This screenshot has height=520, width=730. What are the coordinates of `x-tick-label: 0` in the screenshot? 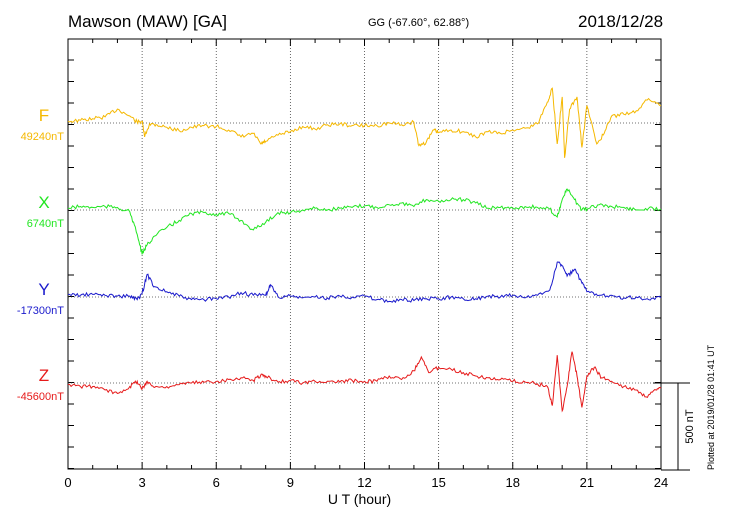 It's located at (67, 482).